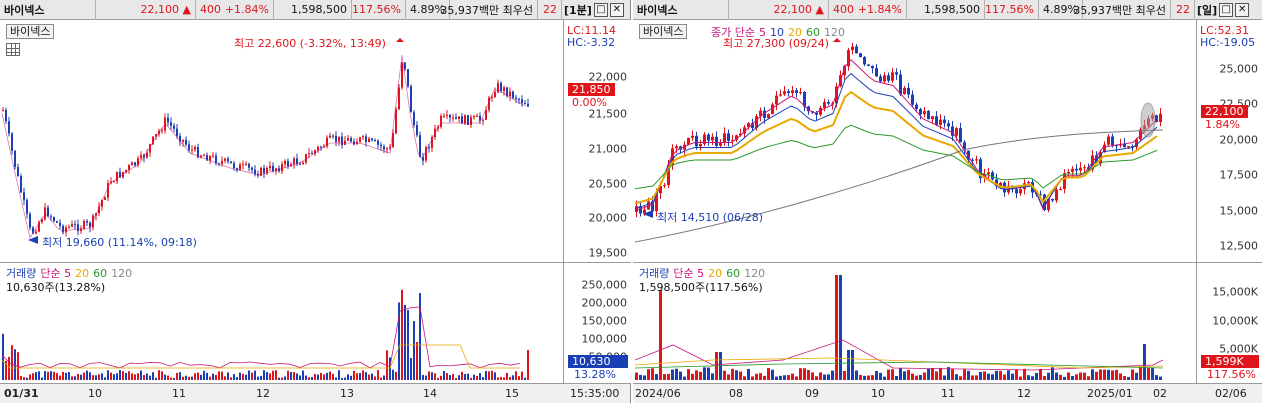 Image resolution: width=1262 pixels, height=403 pixels. Describe the element at coordinates (186, 9) in the screenshot. I see `up-arrow-icon: ▲` at that location.